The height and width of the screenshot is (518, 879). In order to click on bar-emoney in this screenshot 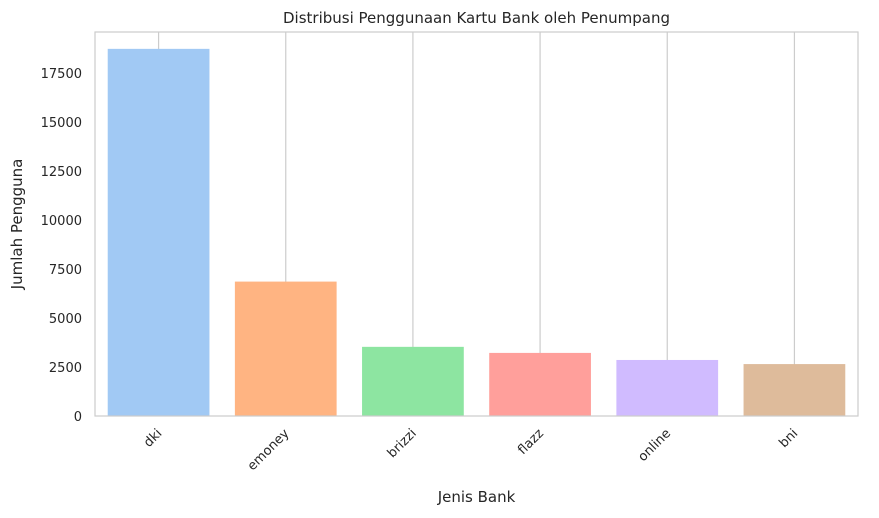, I will do `click(285, 348)`.